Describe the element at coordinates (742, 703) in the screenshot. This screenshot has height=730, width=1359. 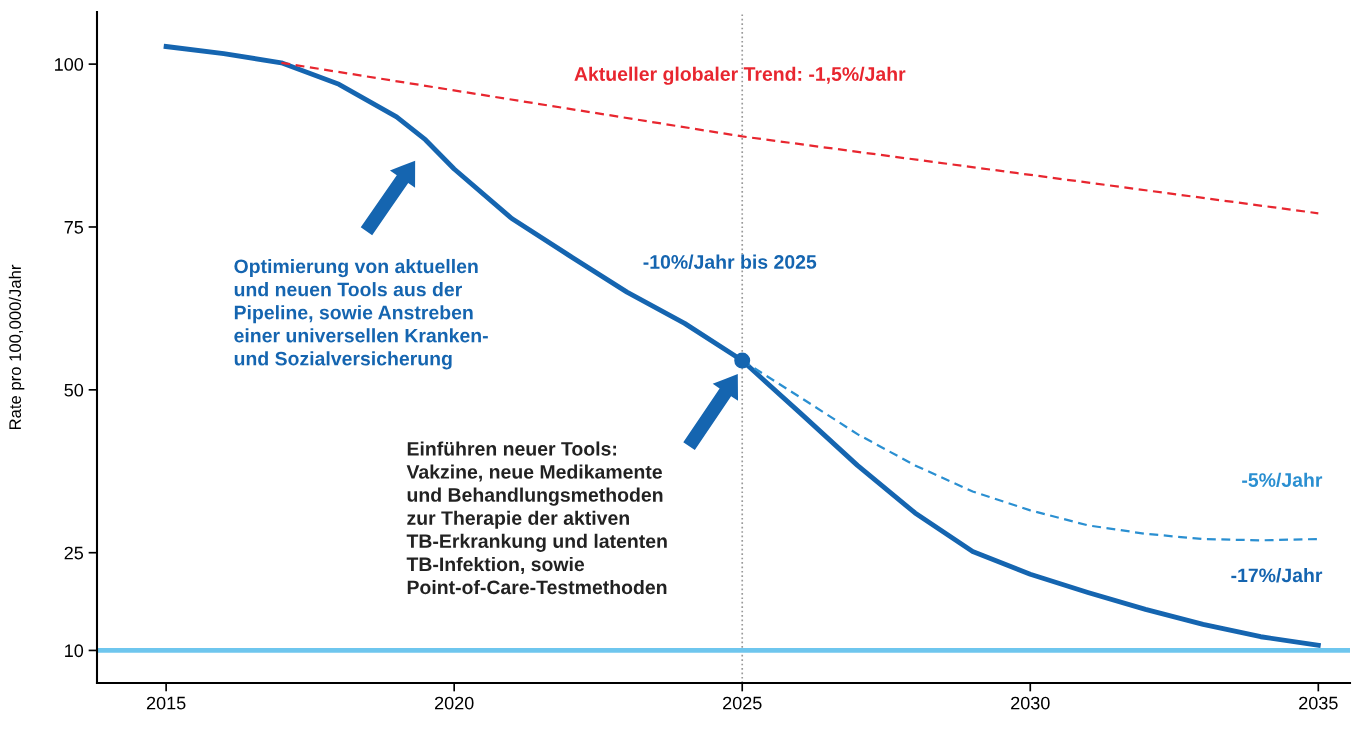
I see `x-tick-label: 2025` at that location.